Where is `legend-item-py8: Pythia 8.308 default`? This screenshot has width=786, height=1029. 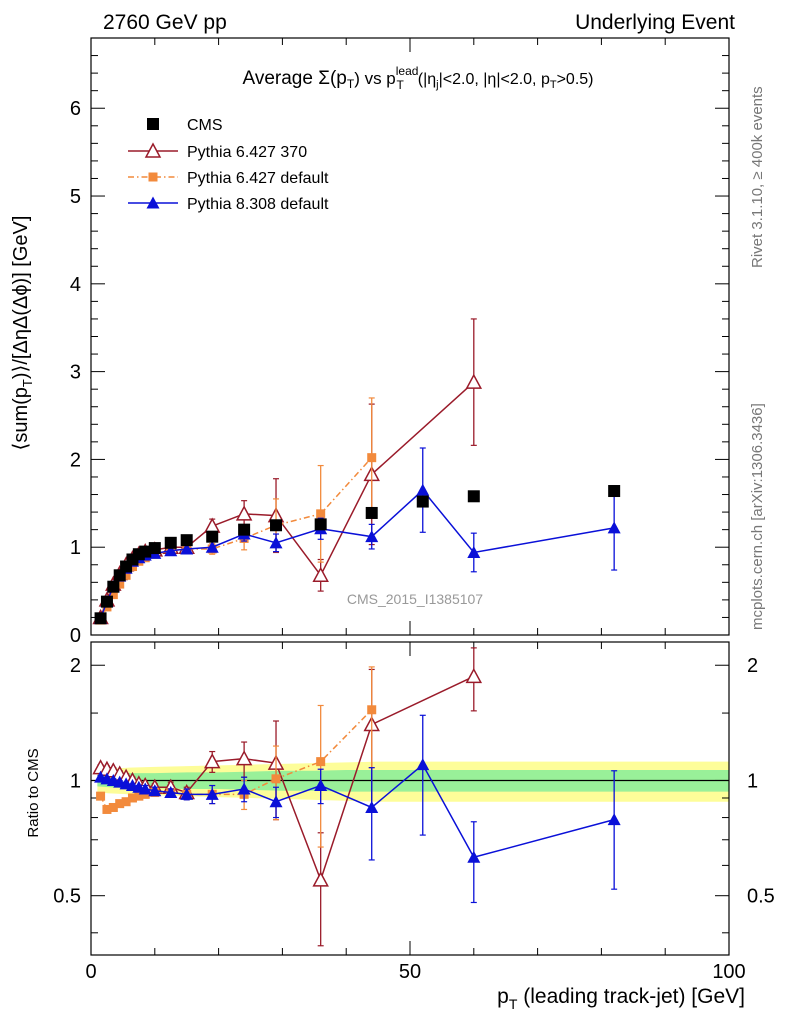
legend-item-py8: Pythia 8.308 default is located at coordinates (228, 204).